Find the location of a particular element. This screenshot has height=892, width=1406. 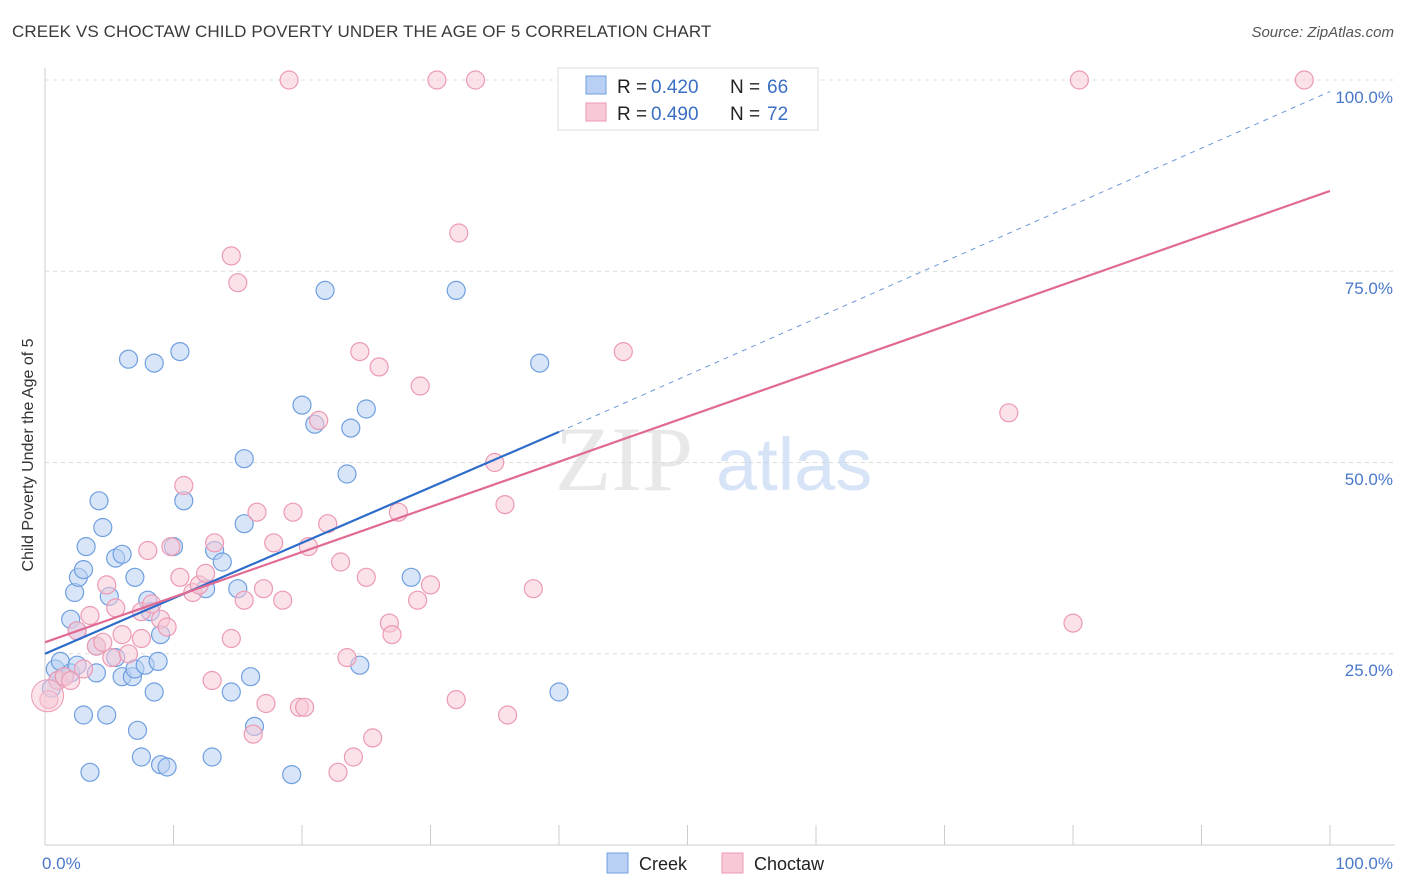

legend-n-label-creek: N = is located at coordinates (745, 87).